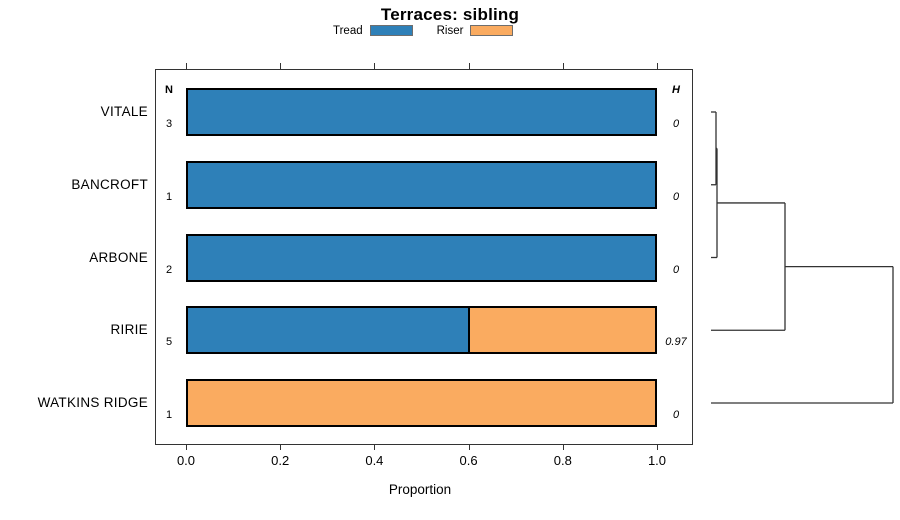 The height and width of the screenshot is (520, 900). I want to click on n-value: 2, so click(169, 269).